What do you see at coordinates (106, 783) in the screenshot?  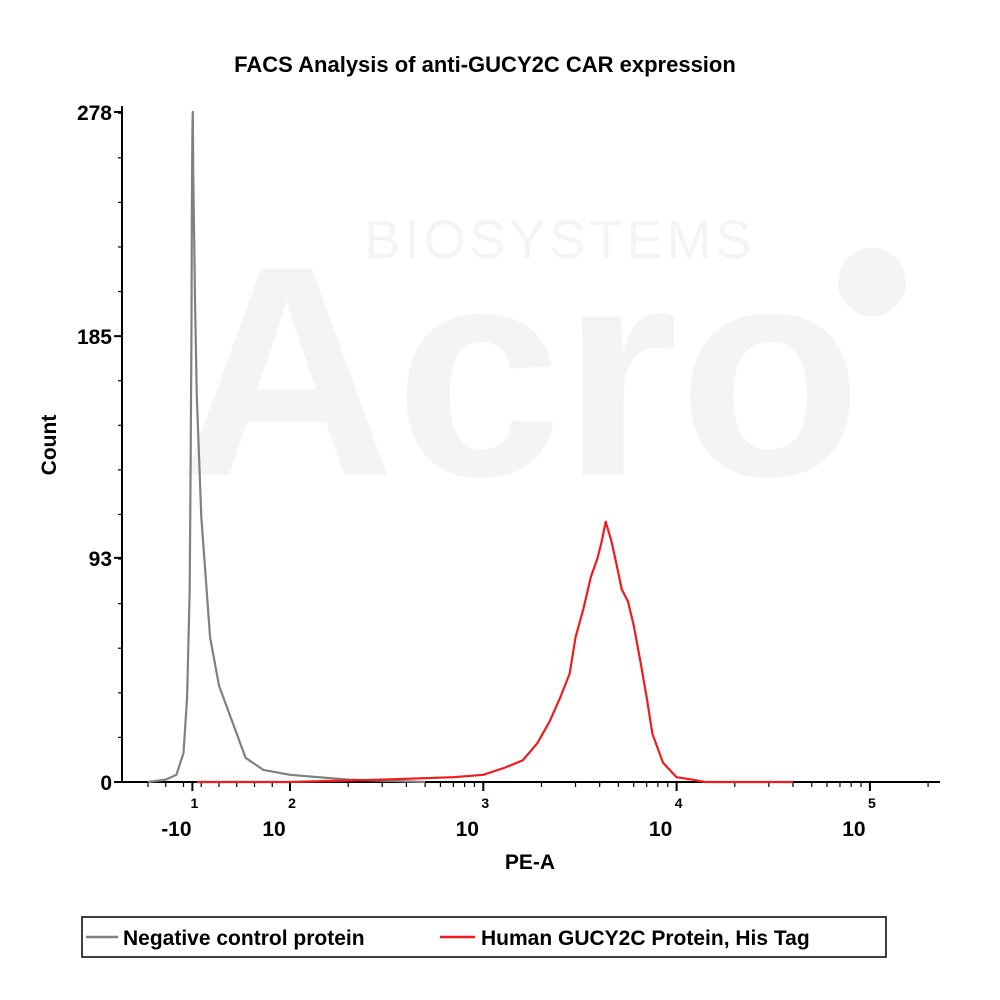 I see `y-tick-label: 0` at bounding box center [106, 783].